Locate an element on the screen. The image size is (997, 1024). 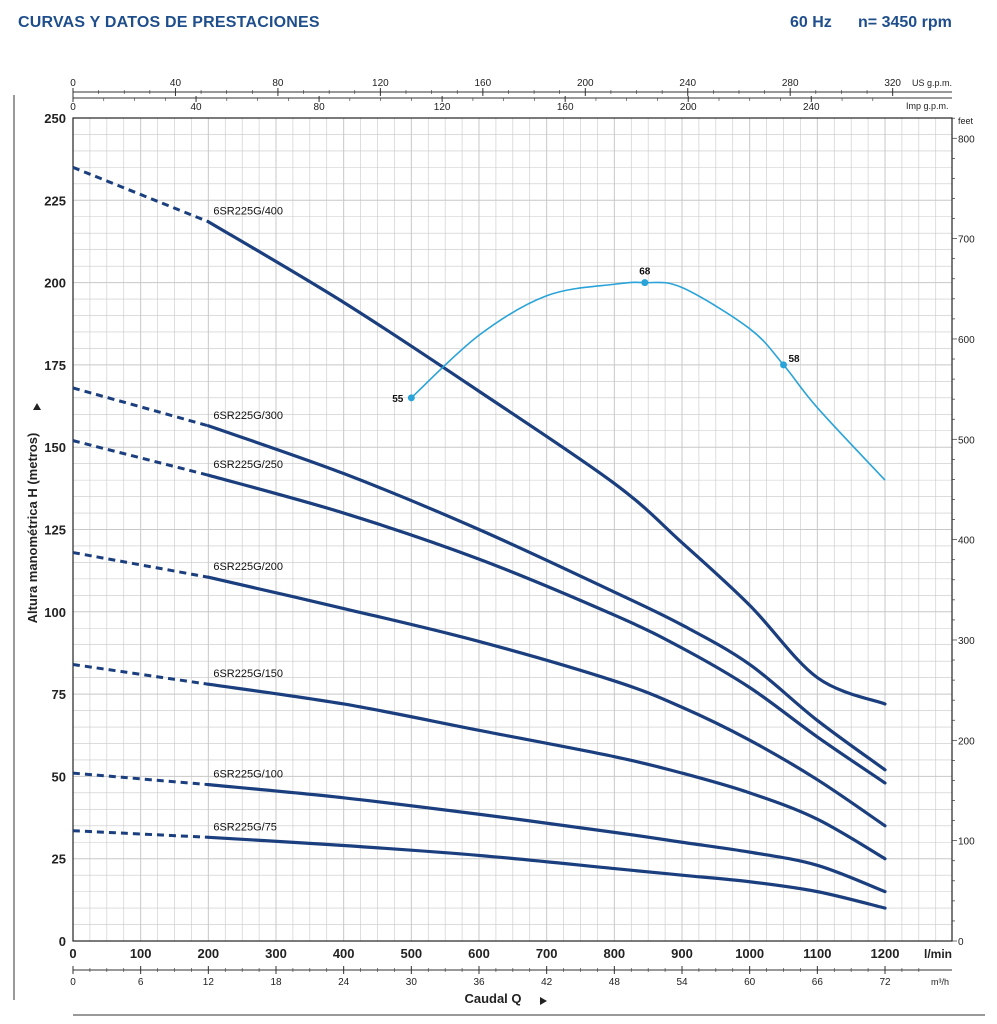
m3h-tick-label: 30 is located at coordinates (412, 982).